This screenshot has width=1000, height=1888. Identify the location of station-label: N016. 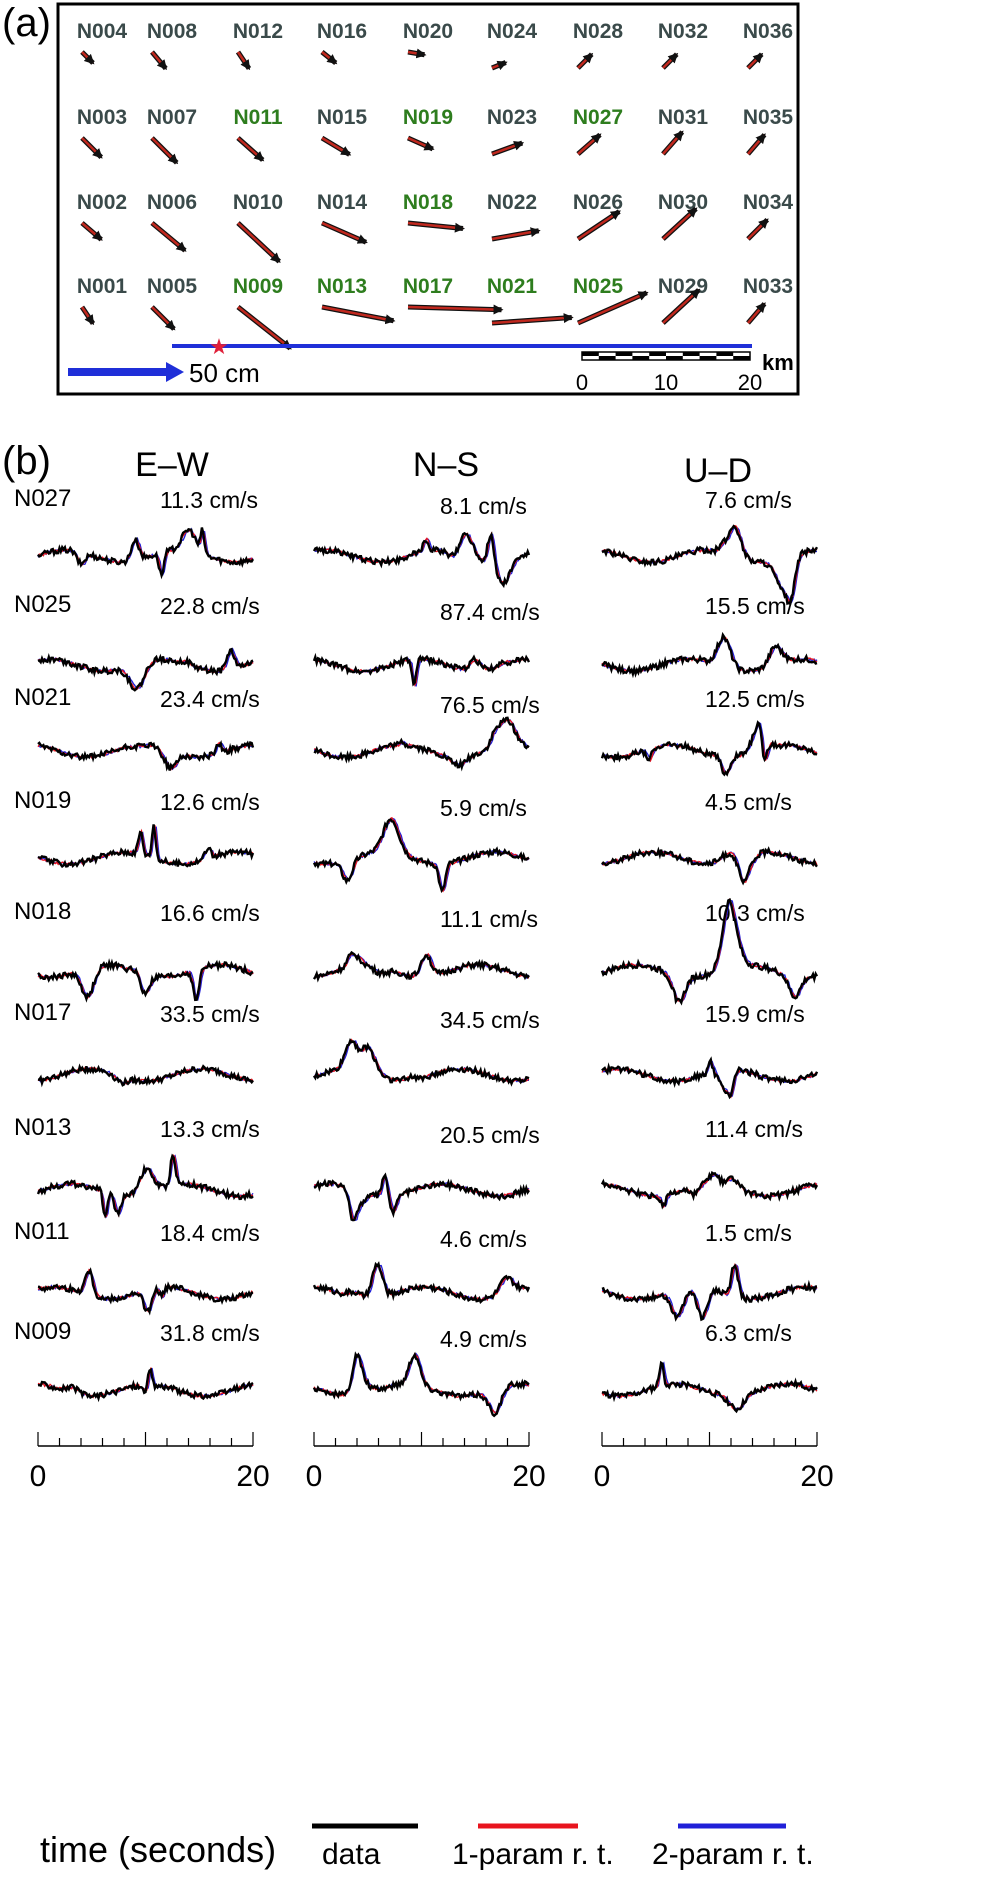
(342, 31).